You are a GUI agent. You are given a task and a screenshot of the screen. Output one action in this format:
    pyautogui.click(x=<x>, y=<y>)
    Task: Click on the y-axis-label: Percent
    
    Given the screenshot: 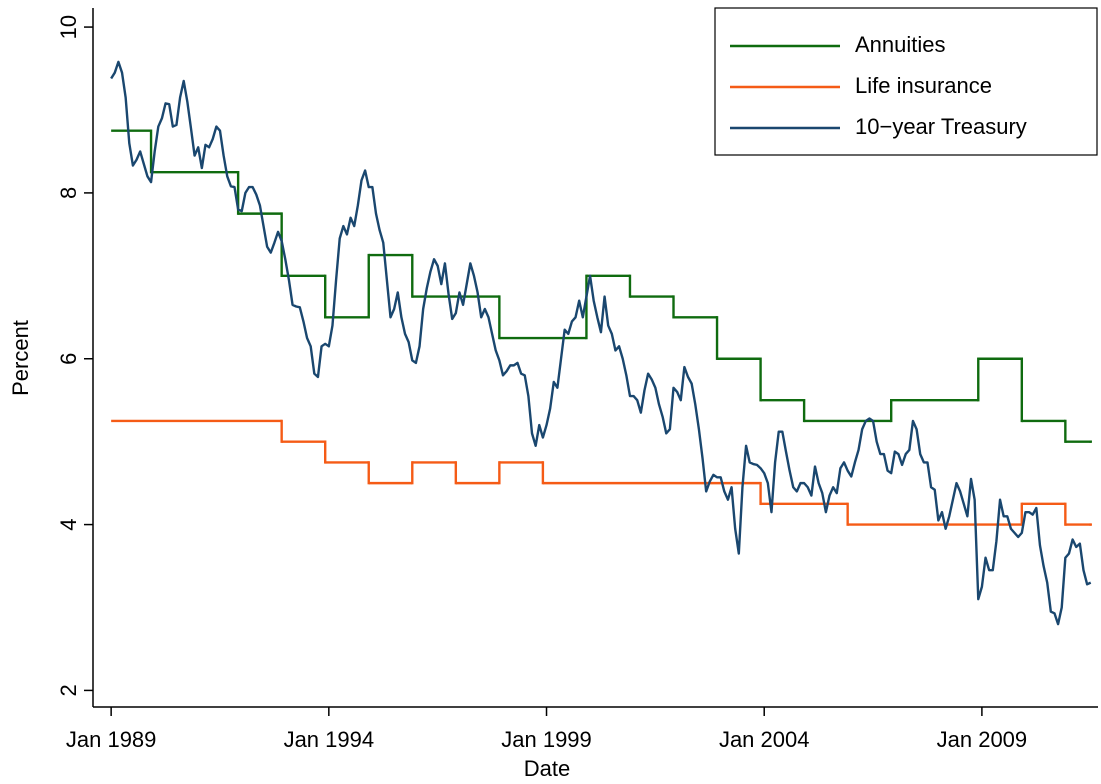 What is the action you would take?
    pyautogui.click(x=20, y=358)
    